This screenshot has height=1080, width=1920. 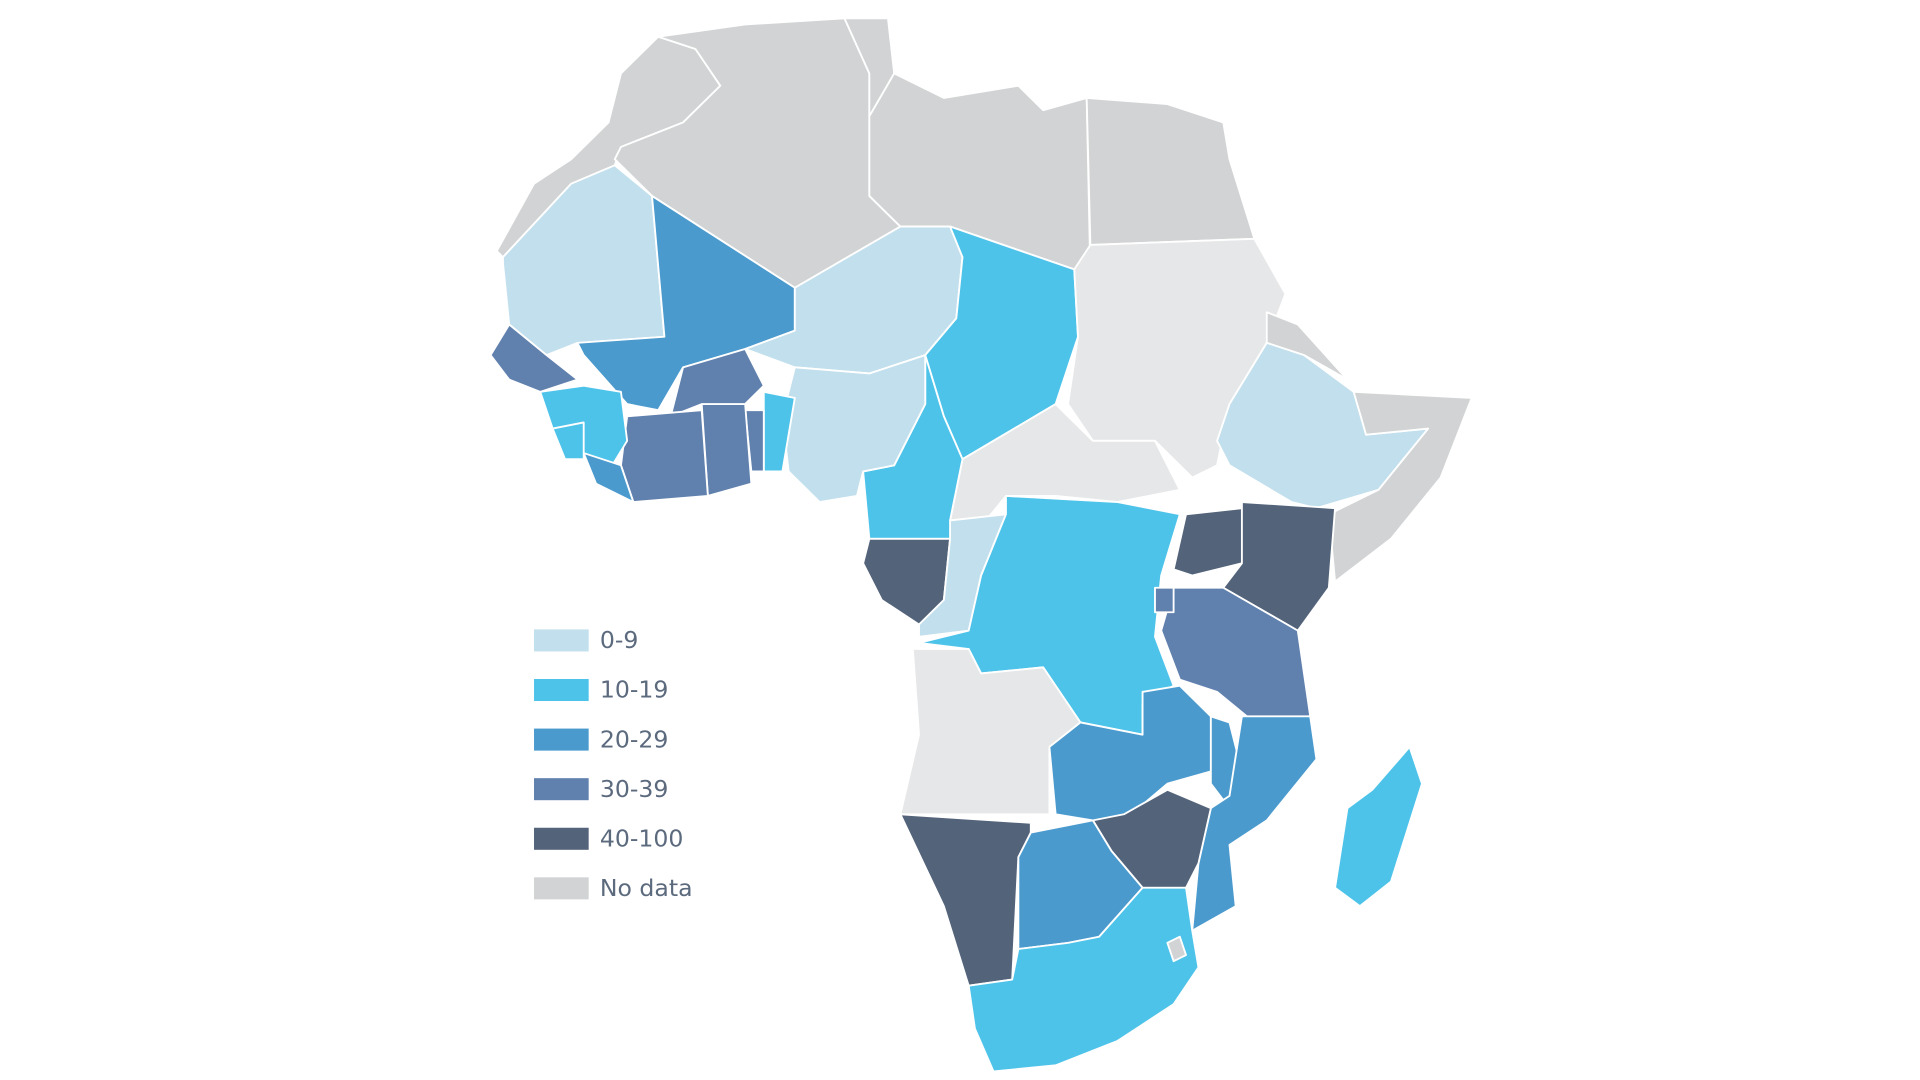 I want to click on legend-label: 30-39, so click(x=634, y=789).